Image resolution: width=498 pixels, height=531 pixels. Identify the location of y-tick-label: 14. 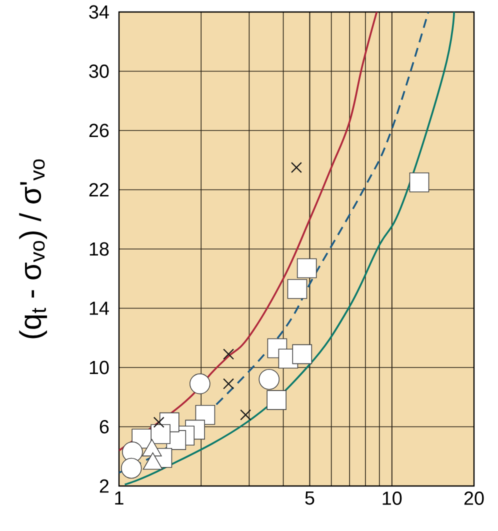
(99, 308).